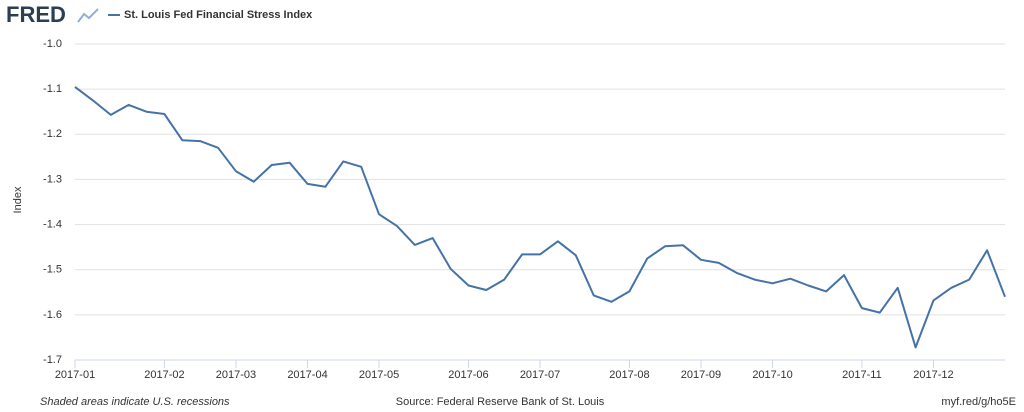 The image size is (1024, 412). I want to click on y-tick-label: -1.1, so click(52, 89).